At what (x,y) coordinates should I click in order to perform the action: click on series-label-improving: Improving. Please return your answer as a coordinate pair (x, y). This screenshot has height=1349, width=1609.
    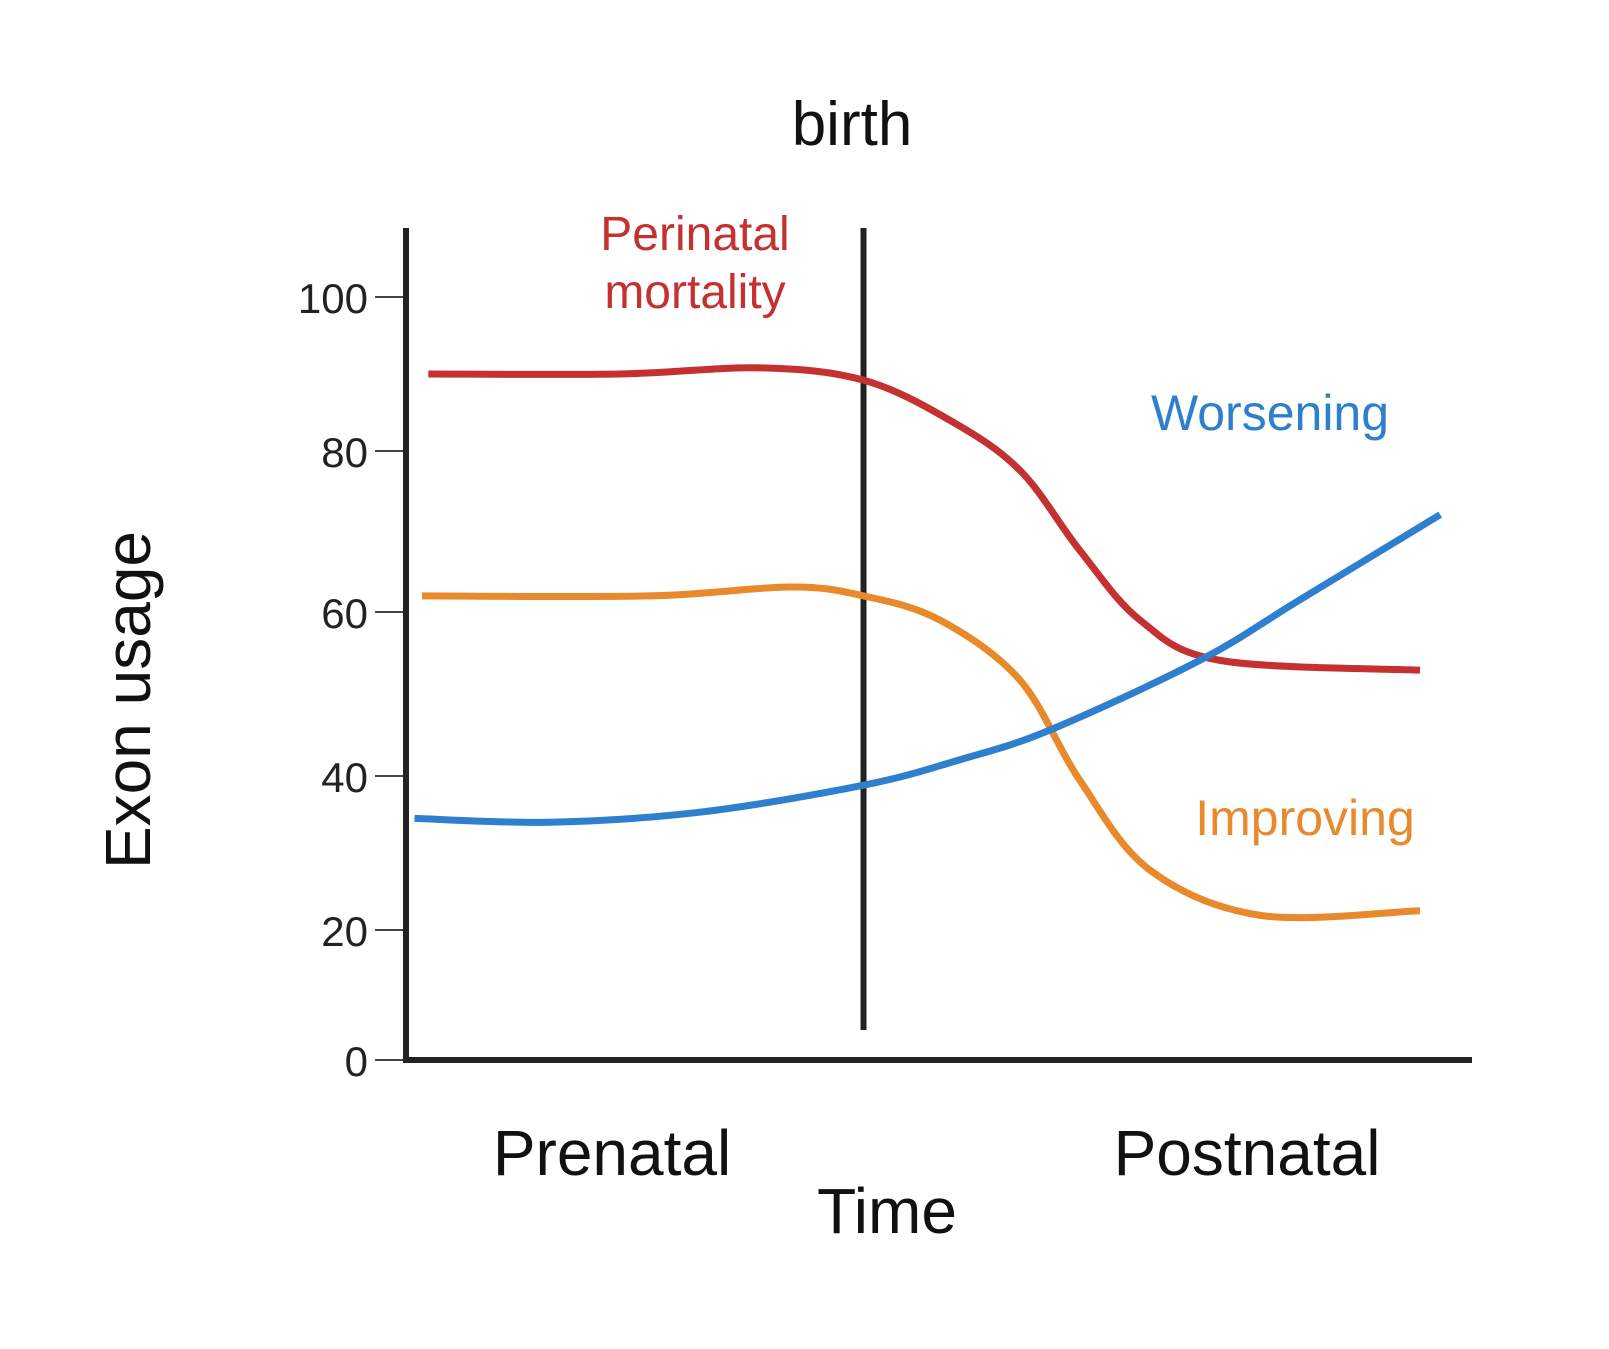
    Looking at the image, I should click on (1305, 818).